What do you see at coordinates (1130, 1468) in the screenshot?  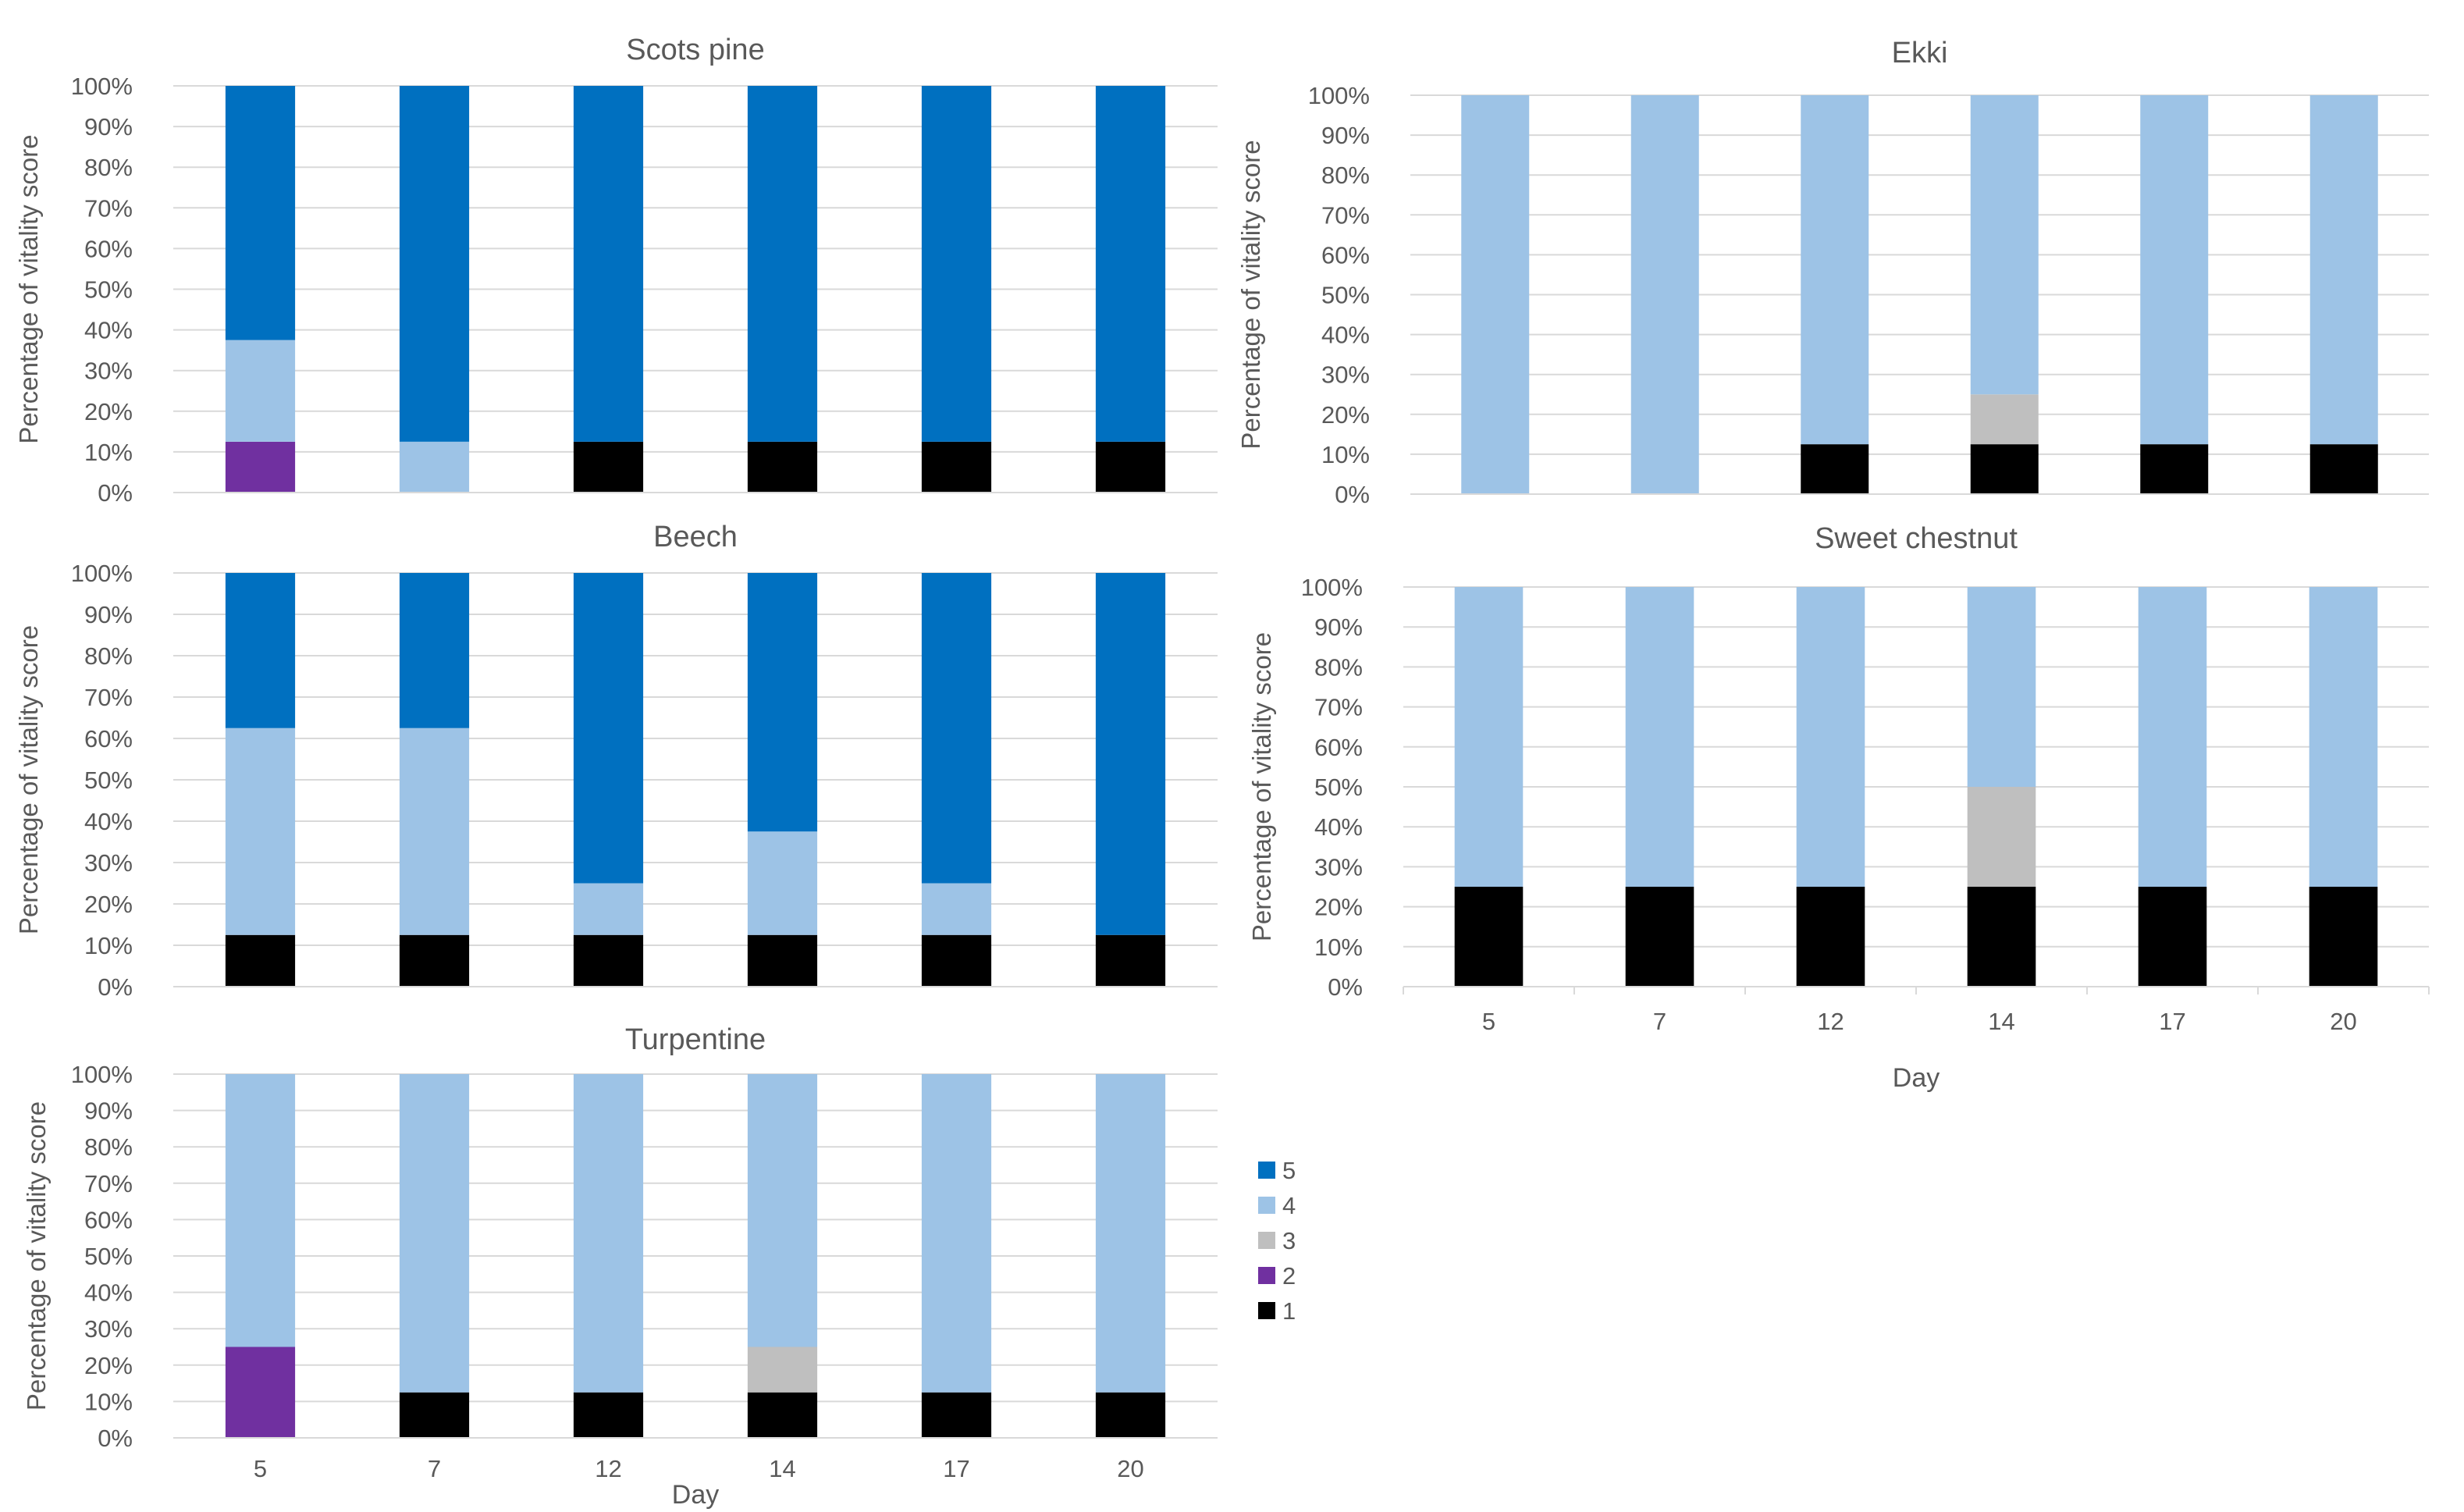 I see `x-tick-label: 20` at bounding box center [1130, 1468].